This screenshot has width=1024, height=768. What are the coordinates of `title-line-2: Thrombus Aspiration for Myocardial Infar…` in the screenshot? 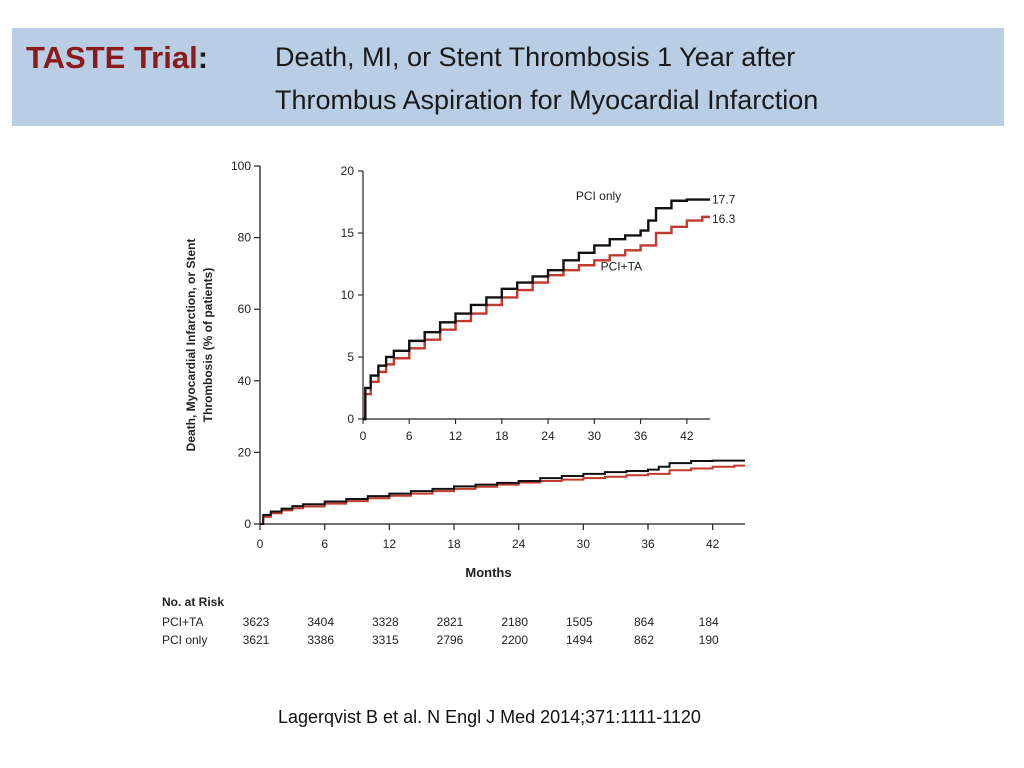 It's located at (547, 100).